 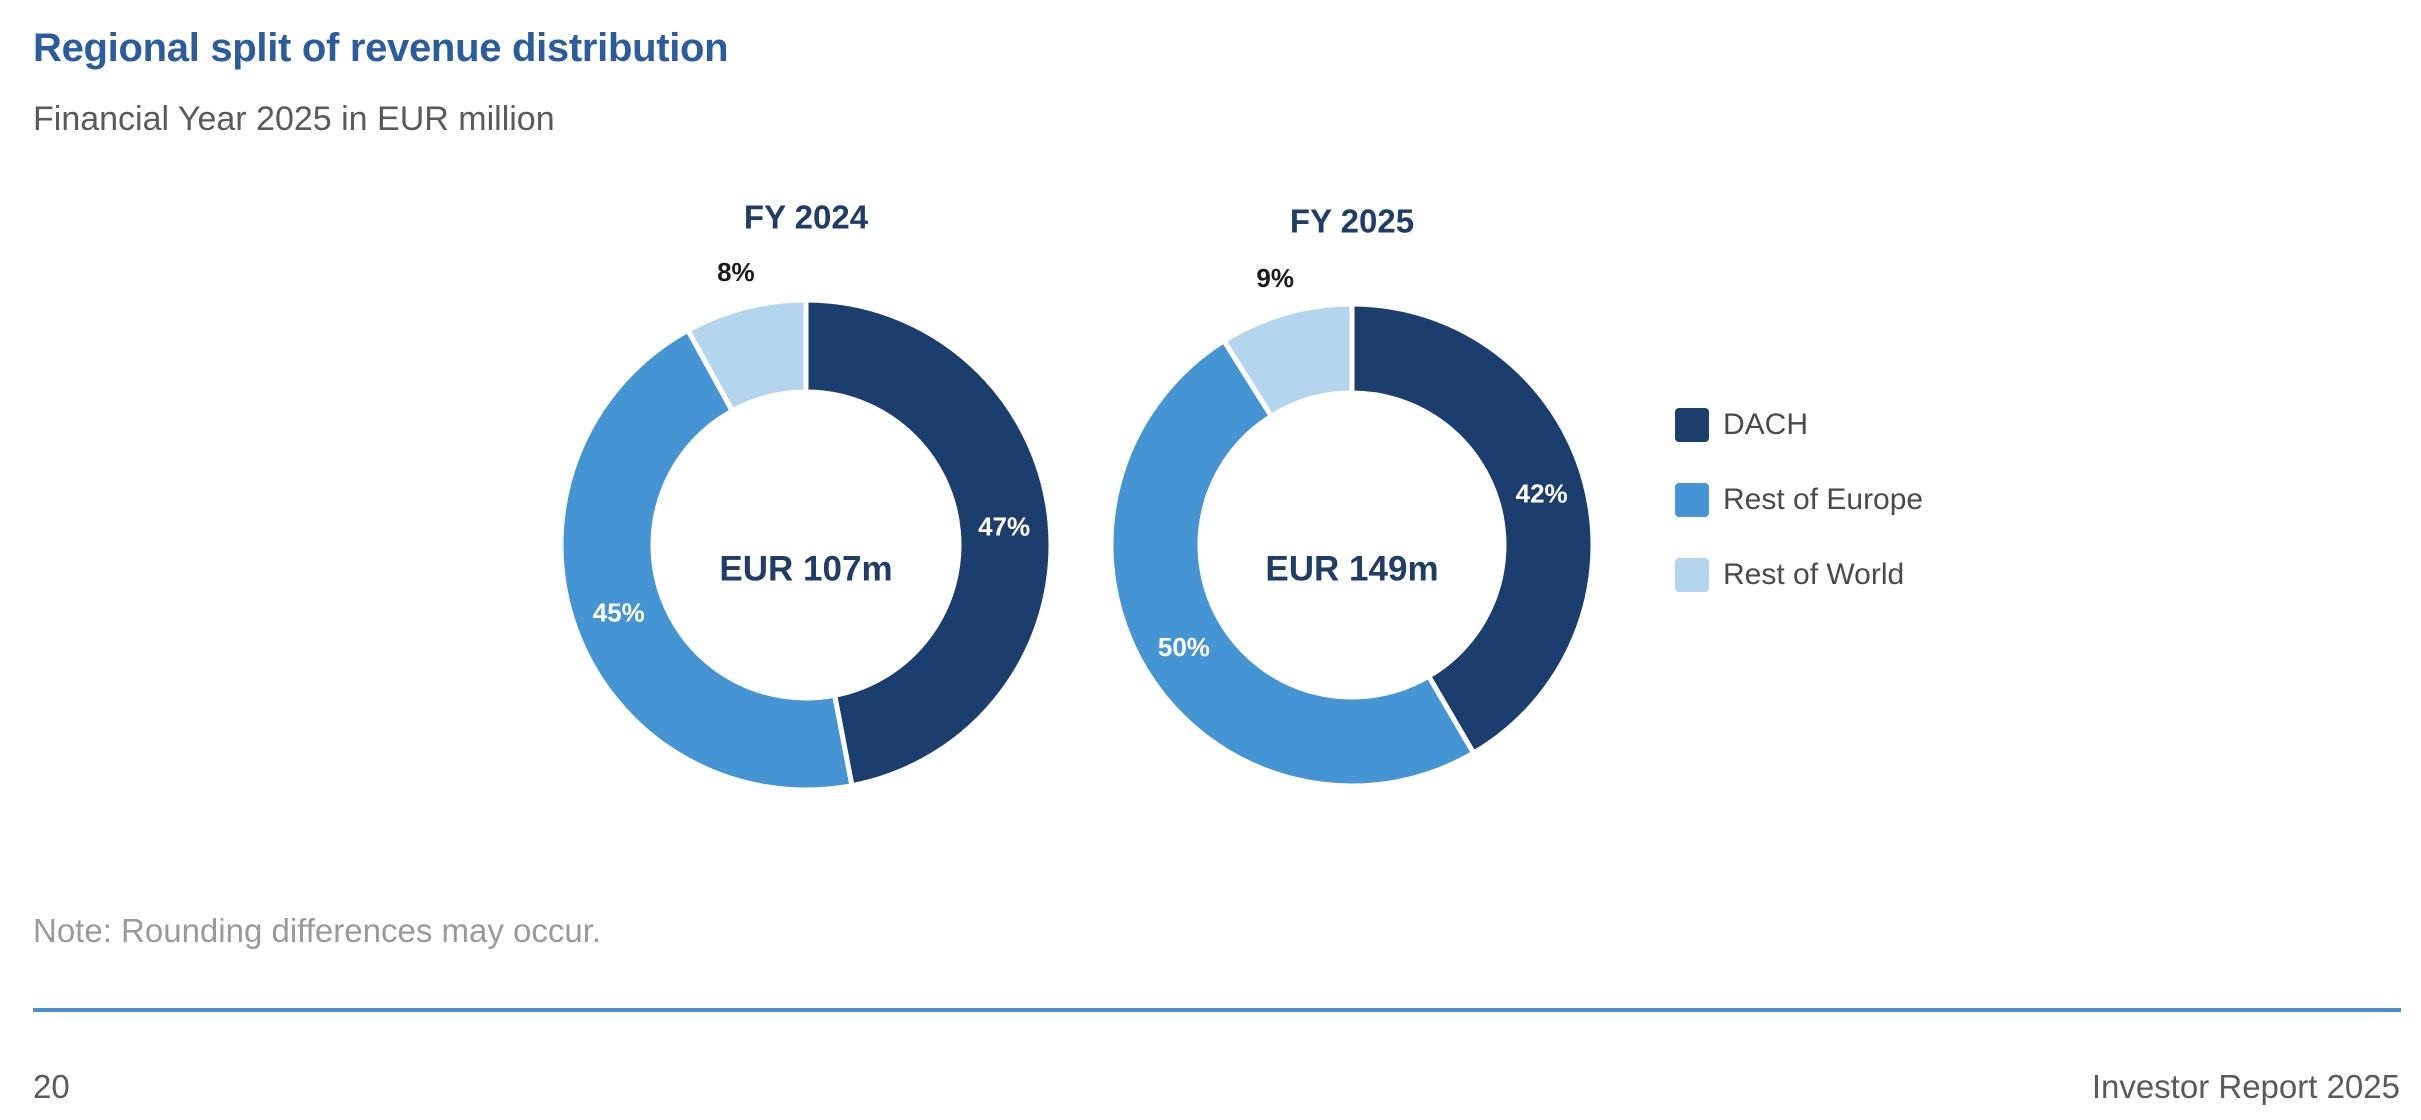 What do you see at coordinates (805, 569) in the screenshot?
I see `center-total-label: EUR 107m` at bounding box center [805, 569].